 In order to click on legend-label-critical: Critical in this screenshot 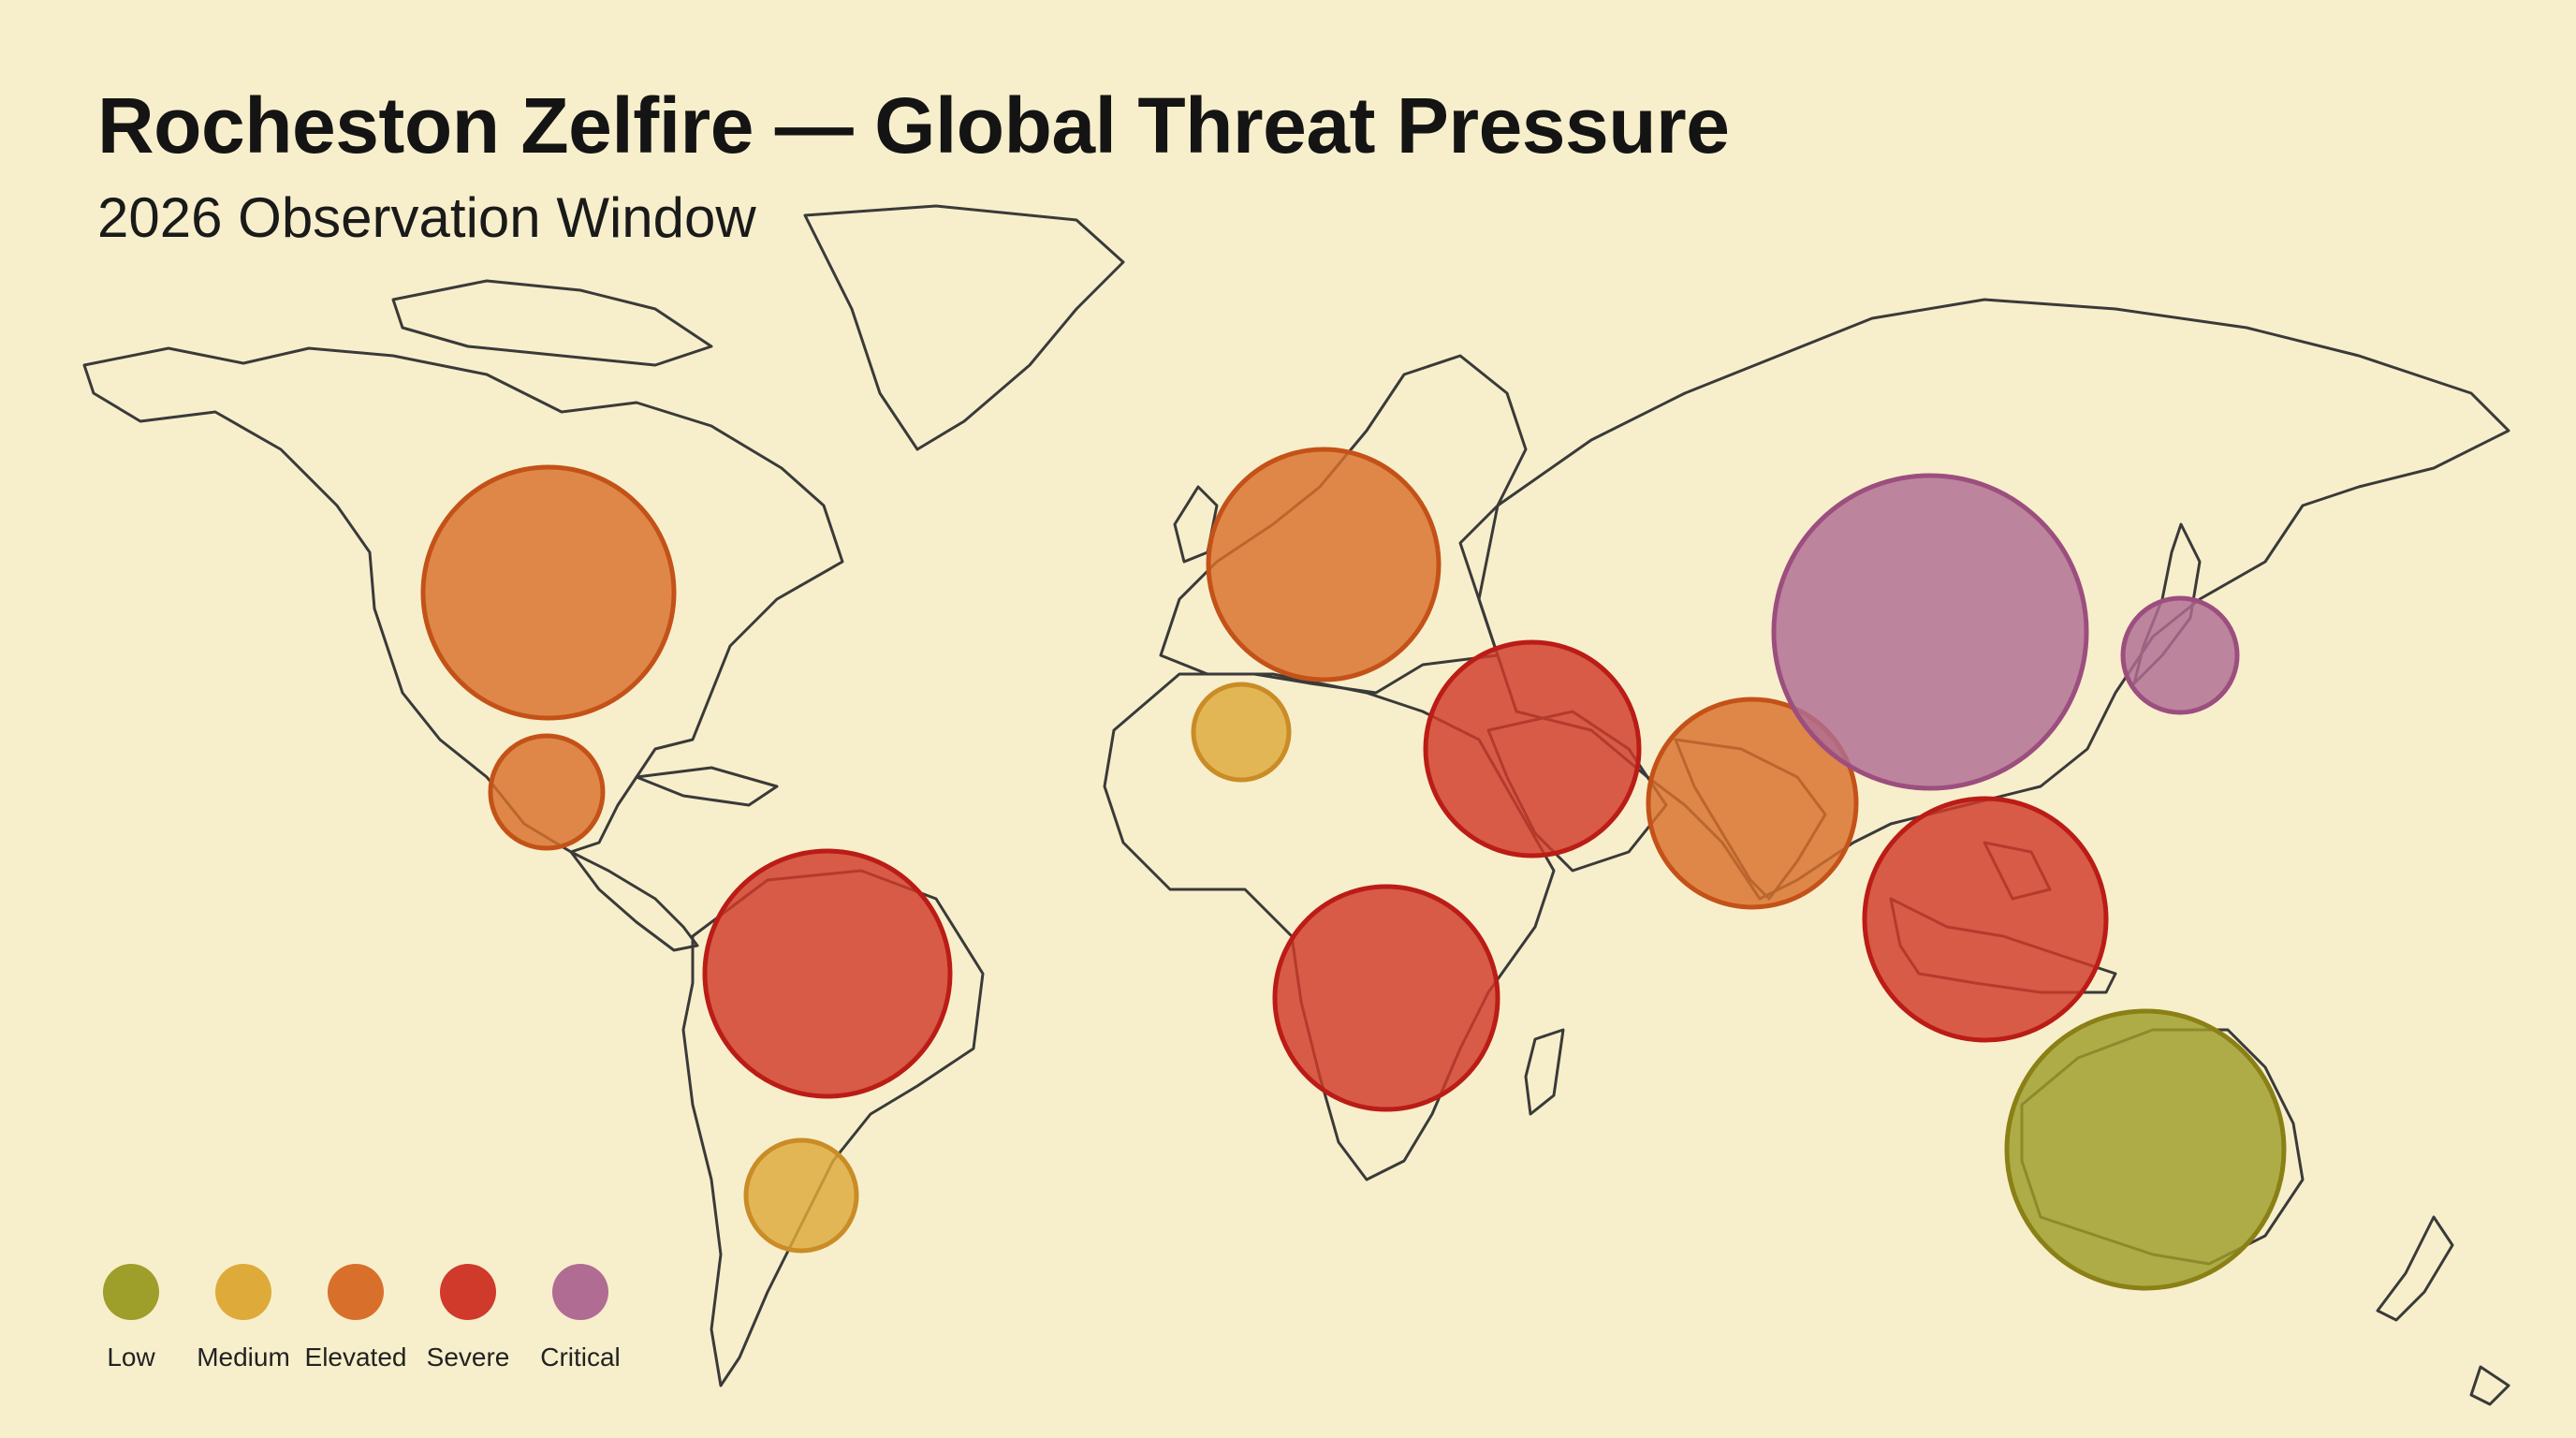, I will do `click(580, 1357)`.